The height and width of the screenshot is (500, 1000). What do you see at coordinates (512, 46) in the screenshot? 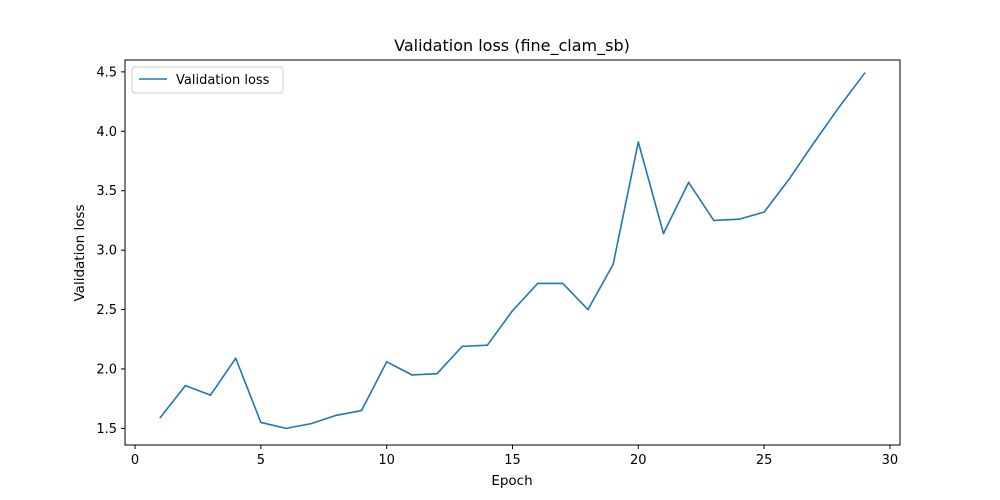
I see `chart-title: Validation loss (fine_clam_sb)` at bounding box center [512, 46].